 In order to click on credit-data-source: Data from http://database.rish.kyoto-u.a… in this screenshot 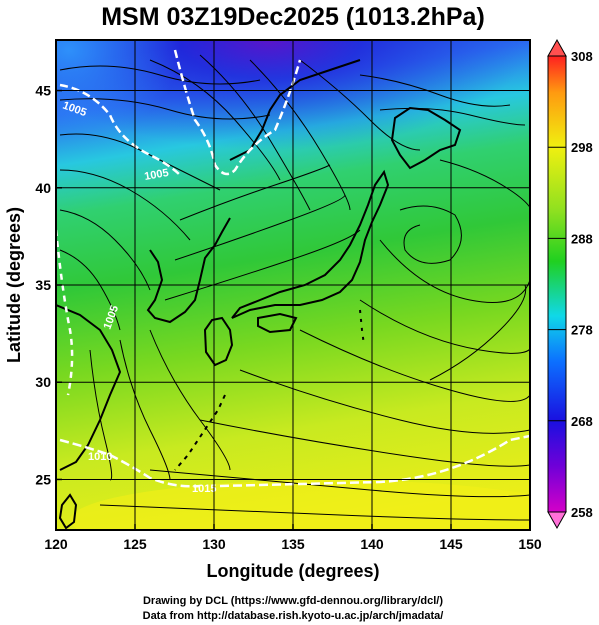, I will do `click(293, 616)`.